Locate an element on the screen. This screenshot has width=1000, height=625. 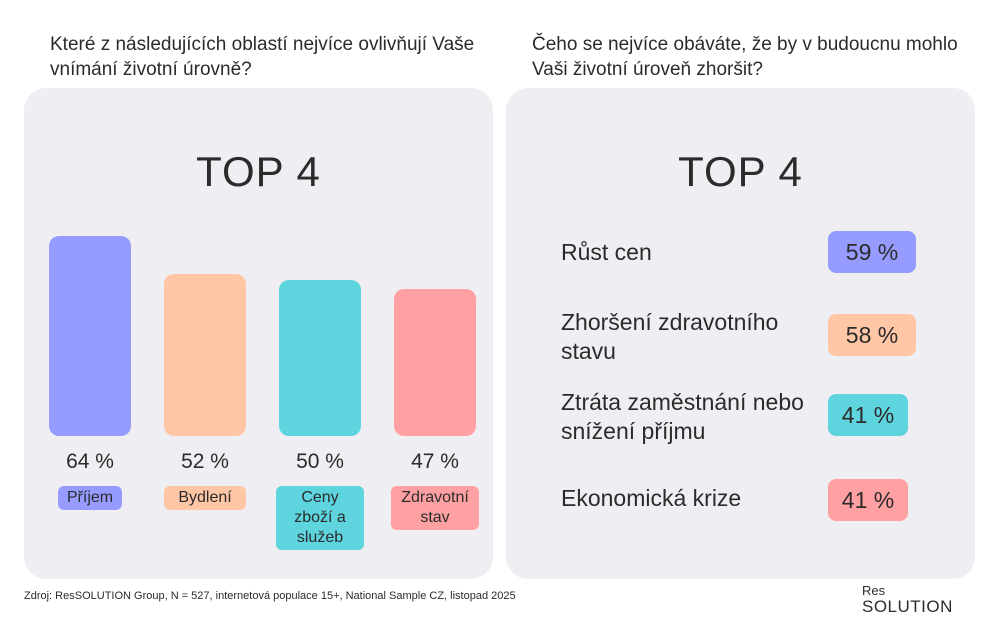
left-top-title: TOP 4 is located at coordinates (258, 171).